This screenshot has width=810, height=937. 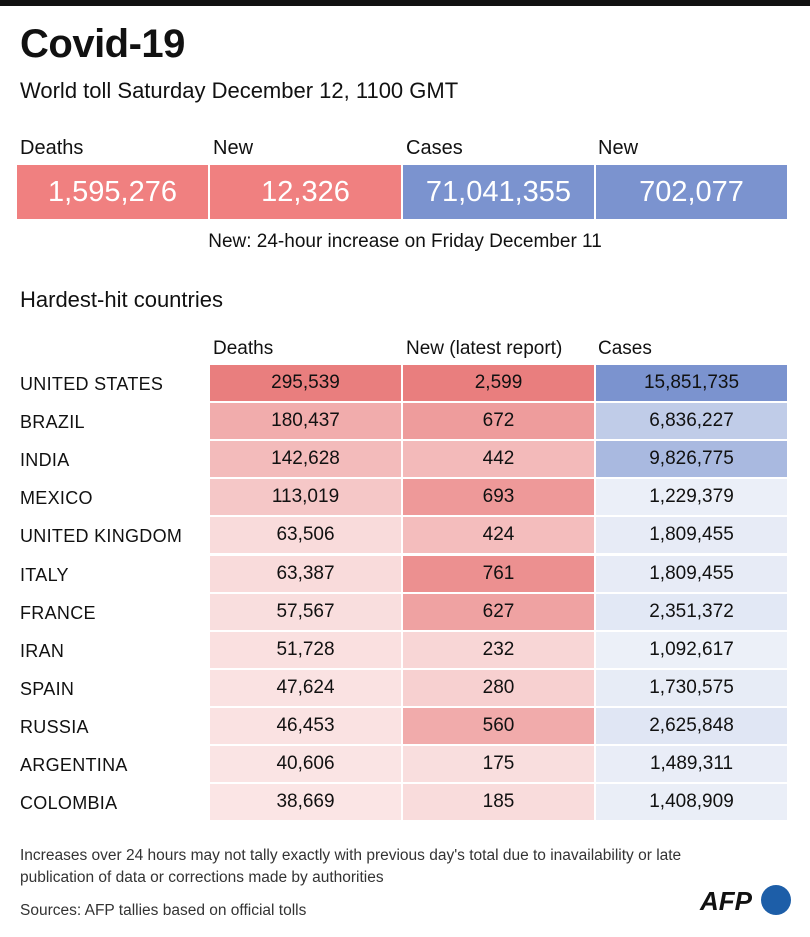 What do you see at coordinates (305, 192) in the screenshot?
I see `summary-box-new-deaths: 12,326` at bounding box center [305, 192].